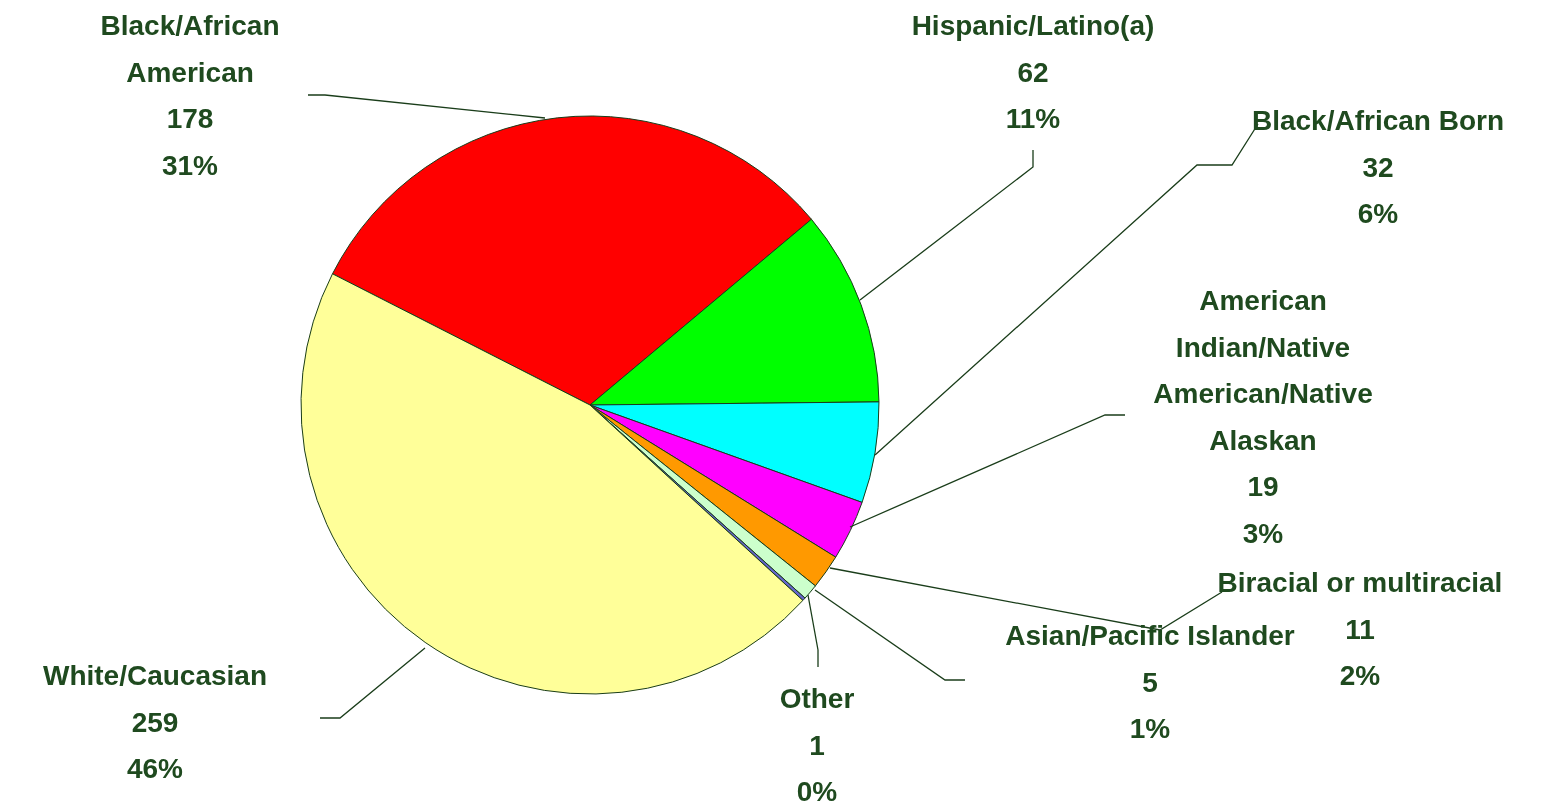  I want to click on data-label: 178 31%, so click(190, 142).